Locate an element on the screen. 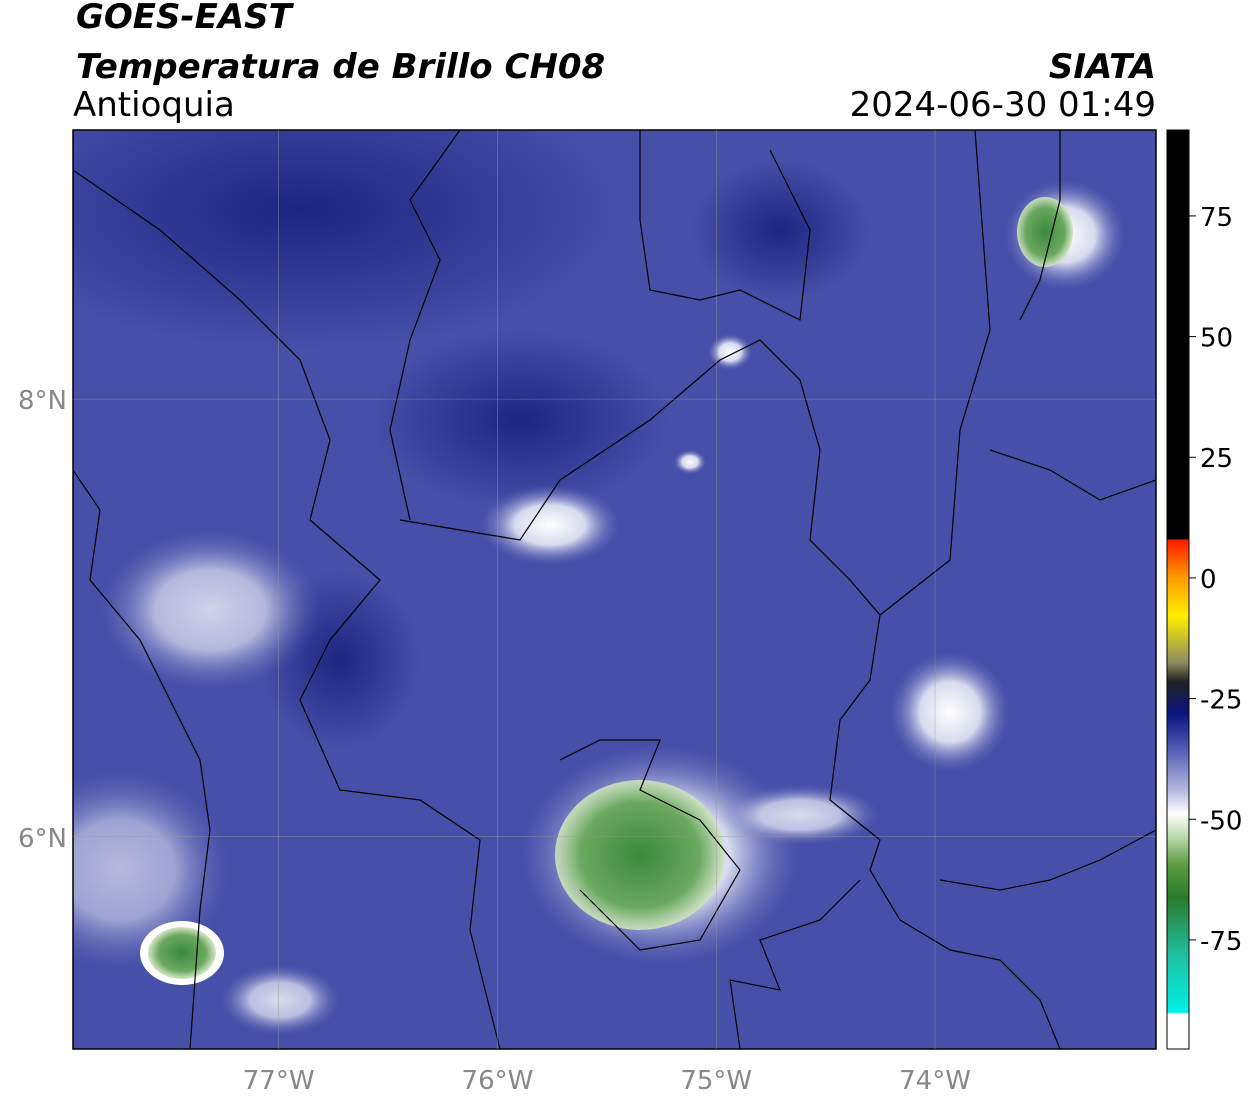 Image resolution: width=1252 pixels, height=1103 pixels. colorbar-tick-label: -25 is located at coordinates (1221, 701).